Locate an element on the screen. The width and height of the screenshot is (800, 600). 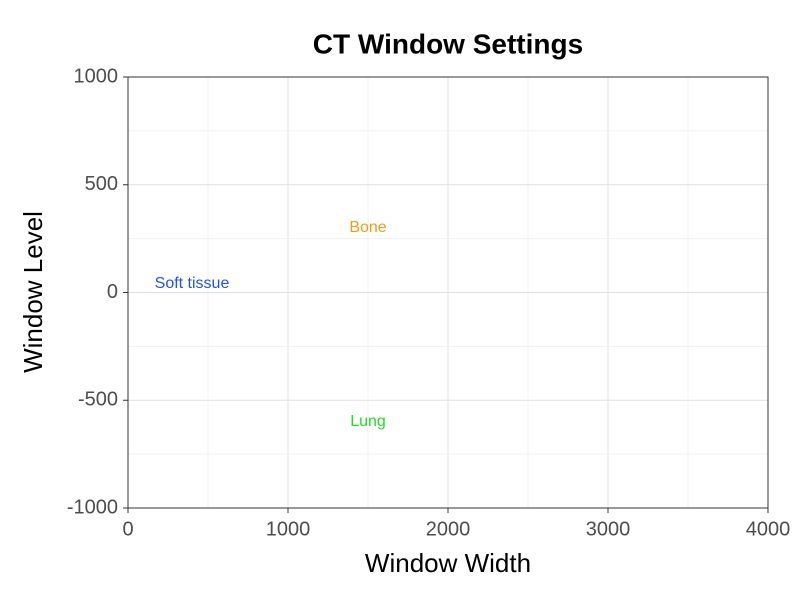
y-tick-label: 0 is located at coordinates (112, 292).